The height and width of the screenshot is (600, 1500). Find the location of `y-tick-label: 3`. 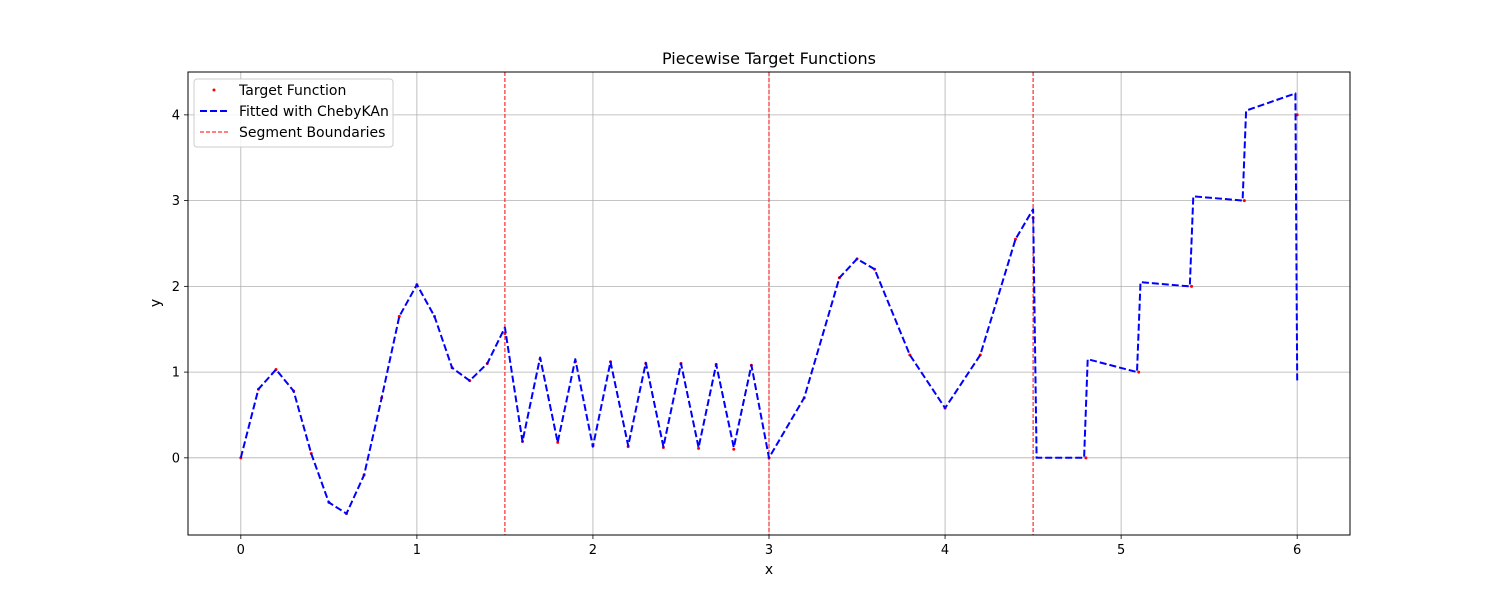

y-tick-label: 3 is located at coordinates (176, 201).